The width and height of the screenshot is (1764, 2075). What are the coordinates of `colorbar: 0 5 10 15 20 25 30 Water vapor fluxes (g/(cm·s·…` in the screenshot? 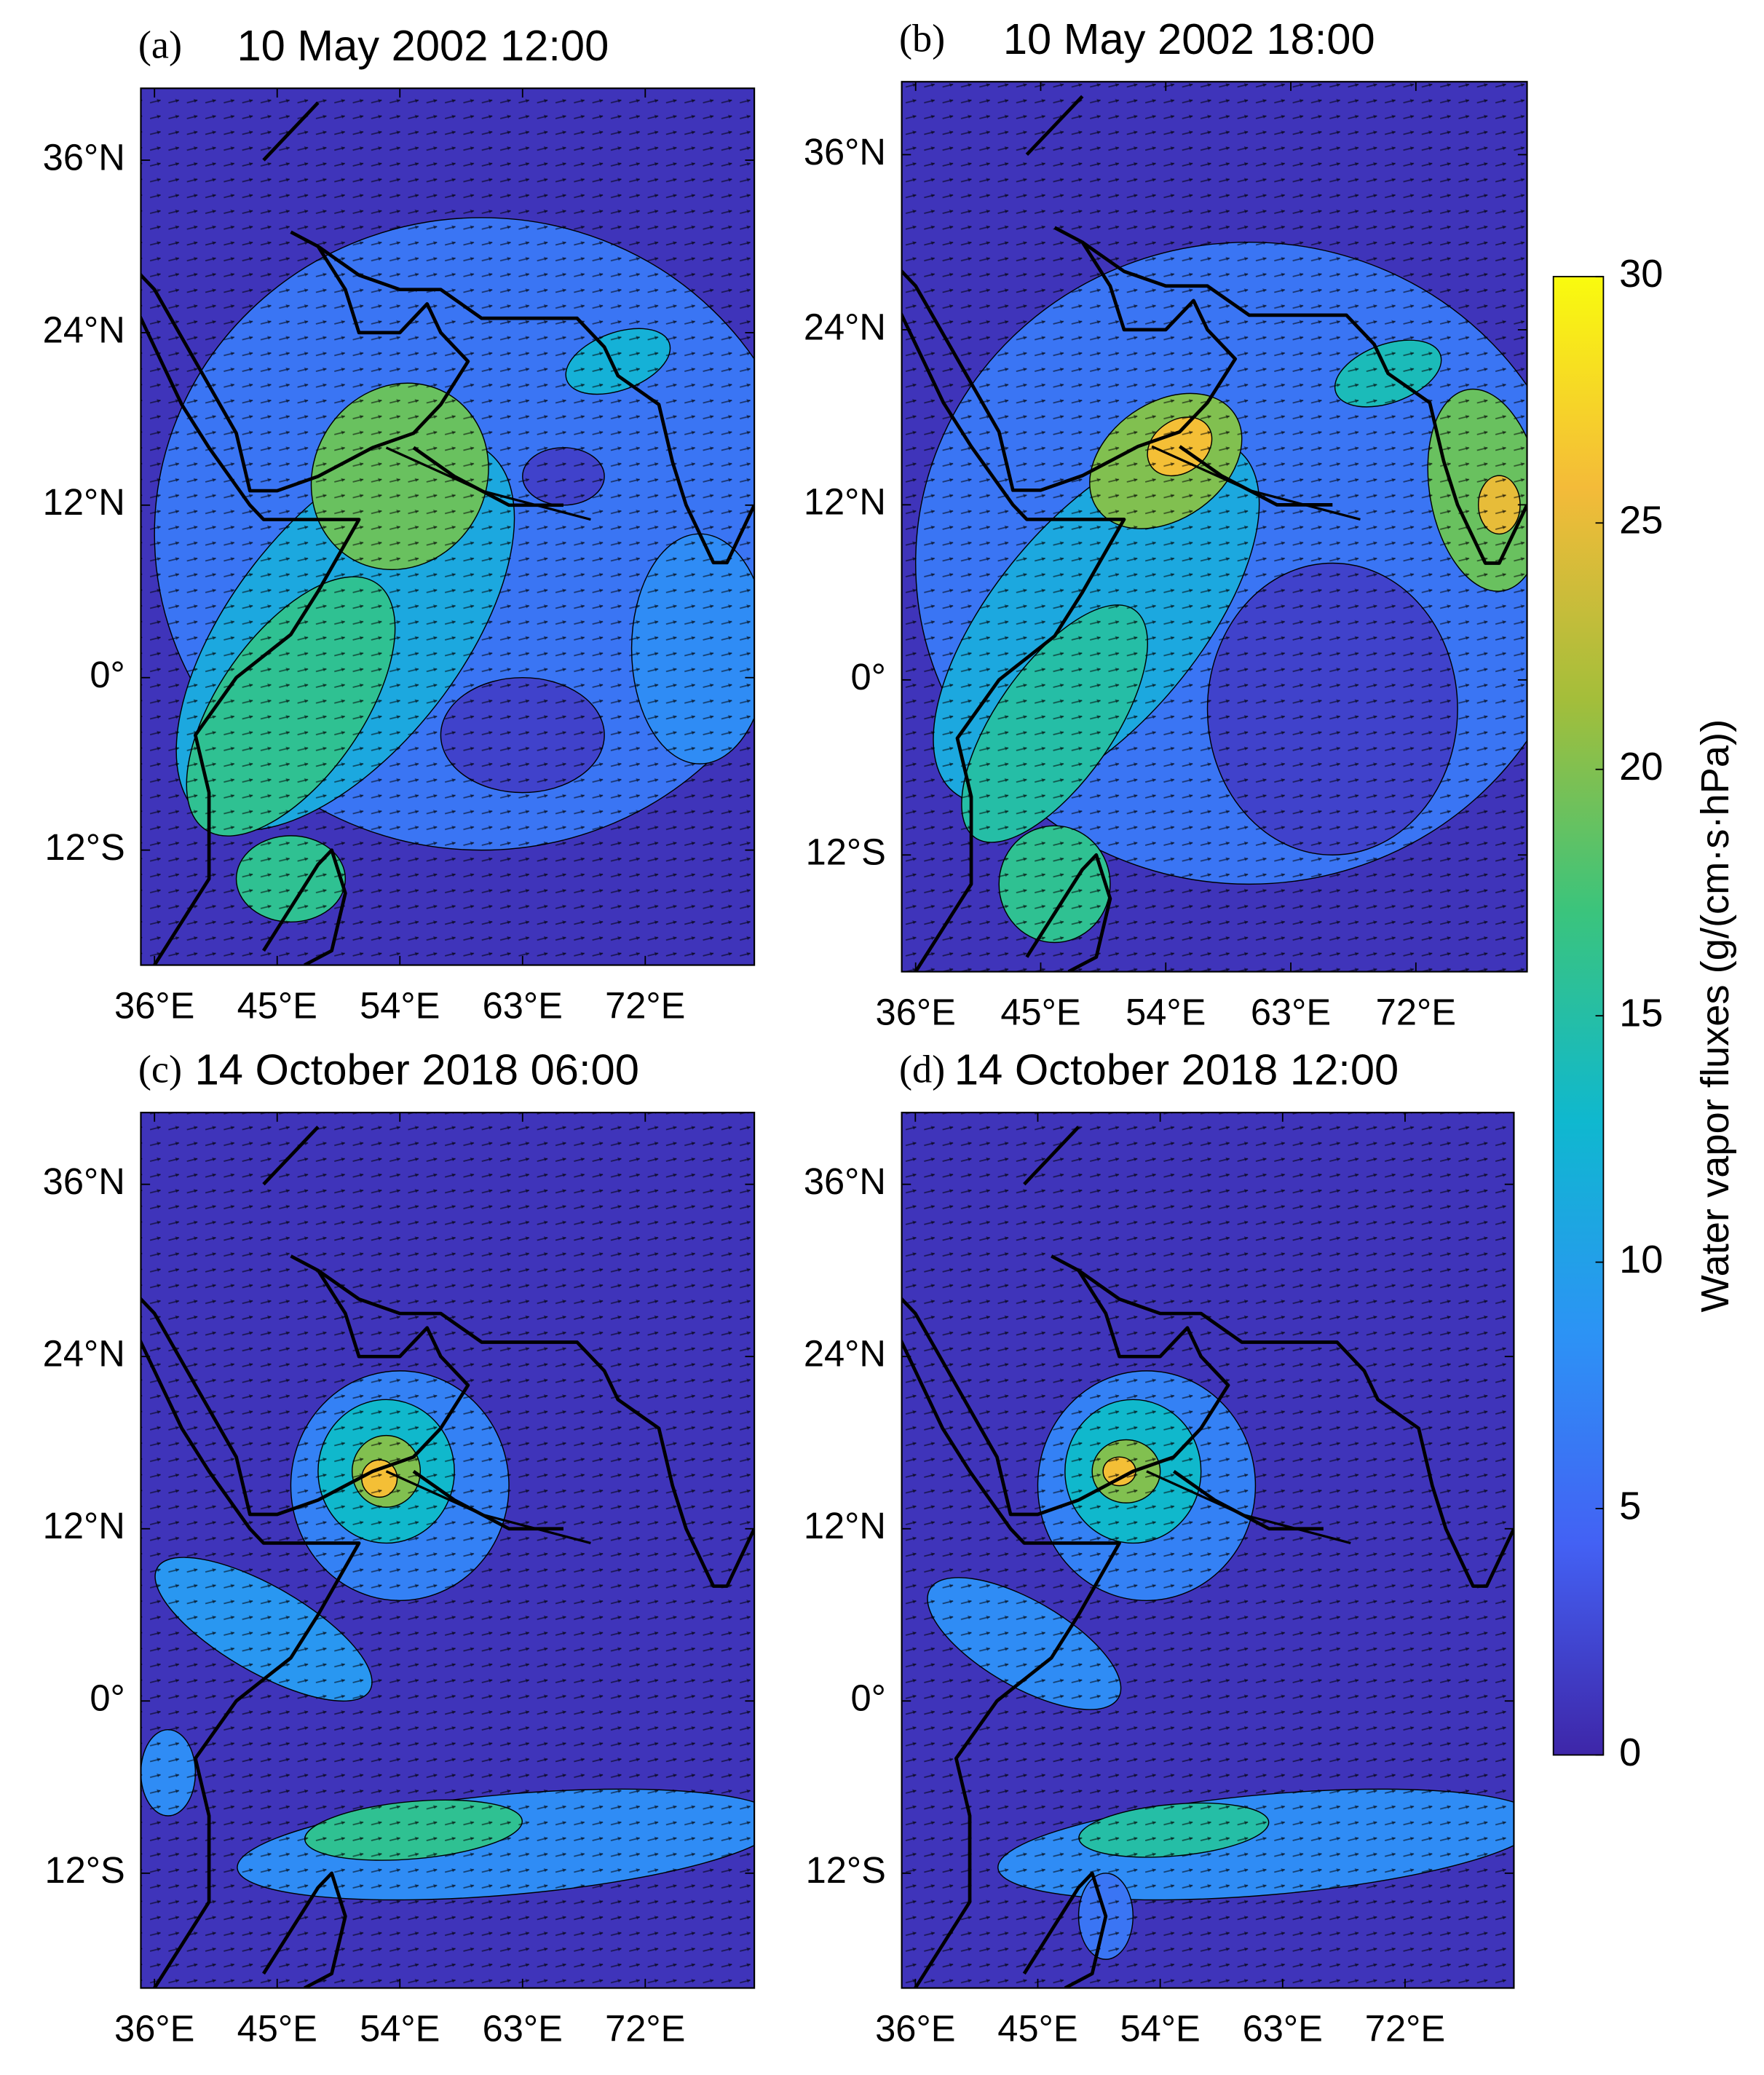 It's located at (1644, 1013).